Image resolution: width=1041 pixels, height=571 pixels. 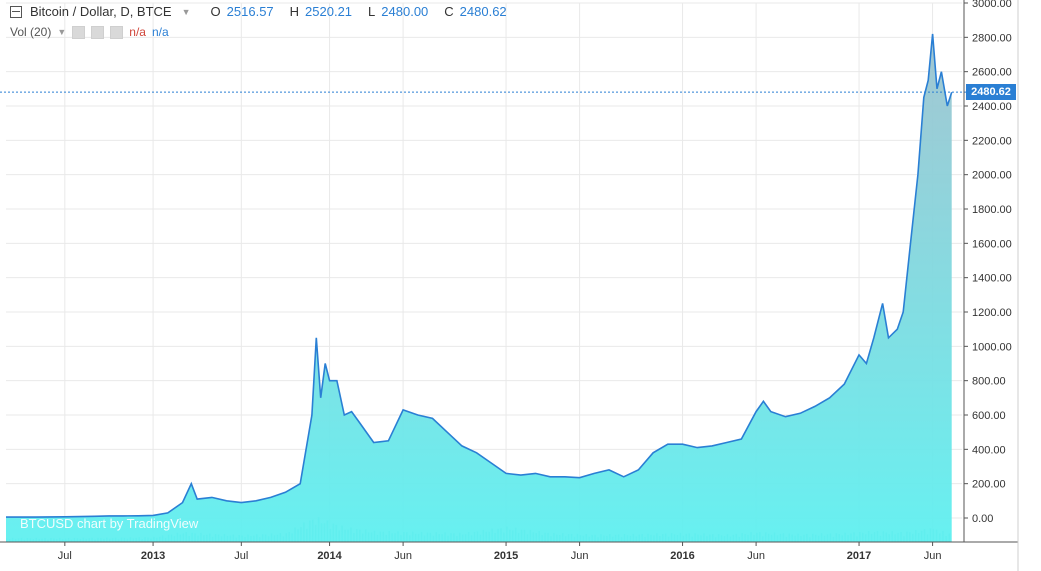 What do you see at coordinates (137, 32) in the screenshot?
I see `volume-value-1: n/a` at bounding box center [137, 32].